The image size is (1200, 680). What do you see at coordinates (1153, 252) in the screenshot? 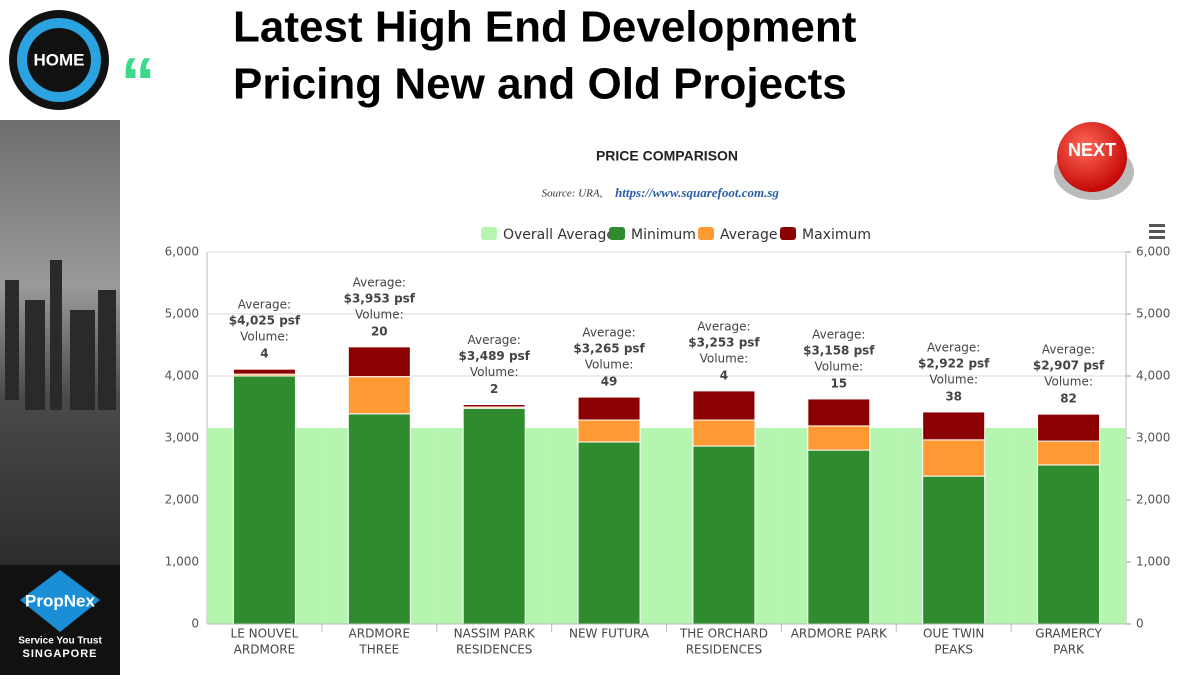
I see `y2-tick-label: 6,000` at bounding box center [1153, 252].